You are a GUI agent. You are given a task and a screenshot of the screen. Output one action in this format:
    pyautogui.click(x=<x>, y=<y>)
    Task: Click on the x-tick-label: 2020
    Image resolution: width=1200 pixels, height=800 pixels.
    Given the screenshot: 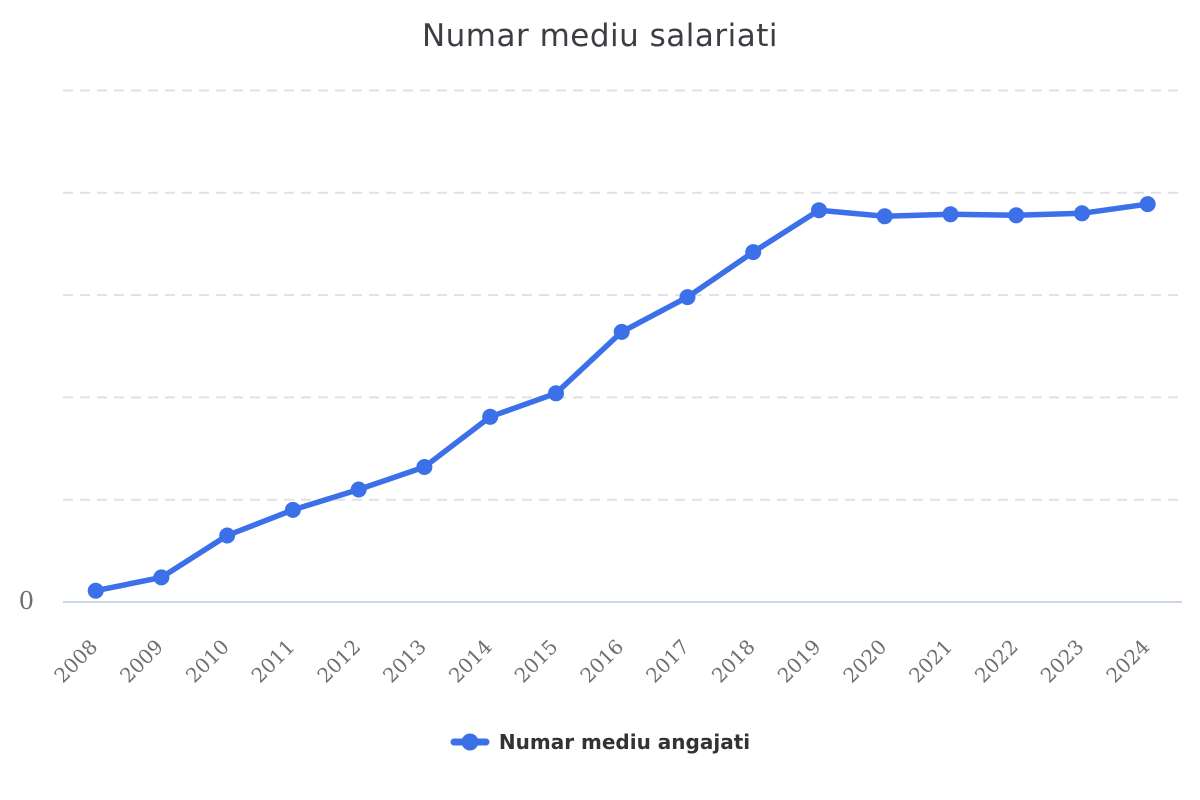 What is the action you would take?
    pyautogui.click(x=864, y=661)
    